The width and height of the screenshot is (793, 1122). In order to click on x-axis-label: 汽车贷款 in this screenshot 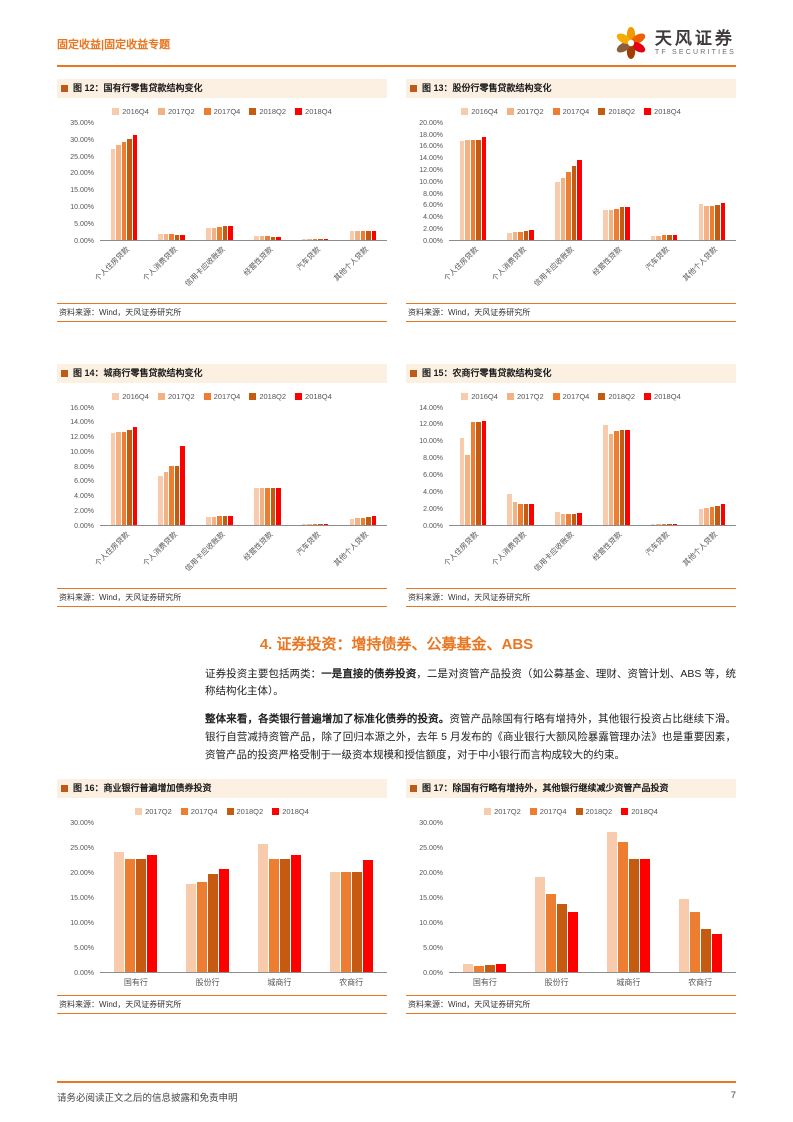, I will do `click(664, 268)`.